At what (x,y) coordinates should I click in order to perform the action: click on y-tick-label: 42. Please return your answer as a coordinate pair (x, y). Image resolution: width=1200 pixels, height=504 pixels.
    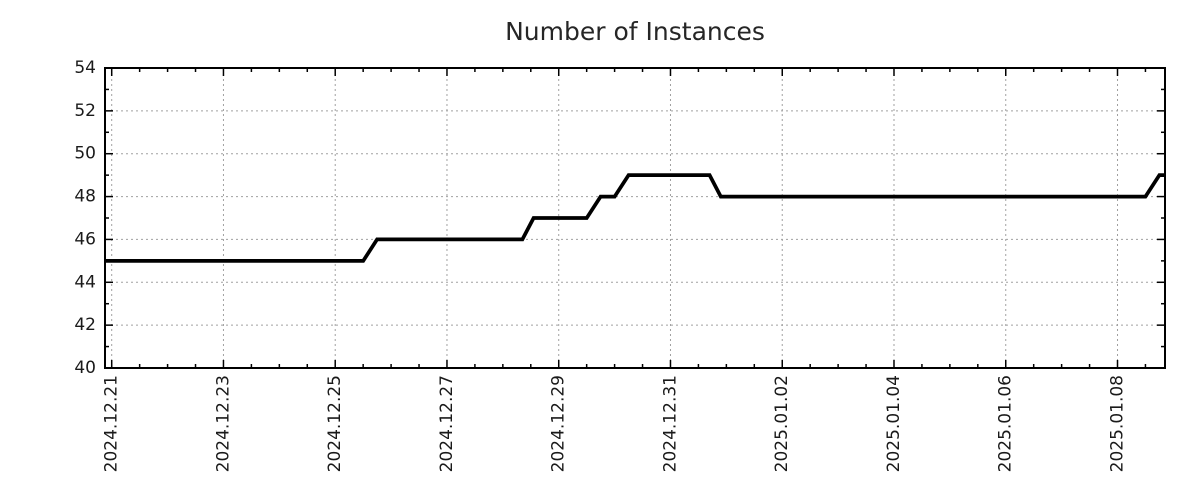
    Looking at the image, I should click on (85, 325).